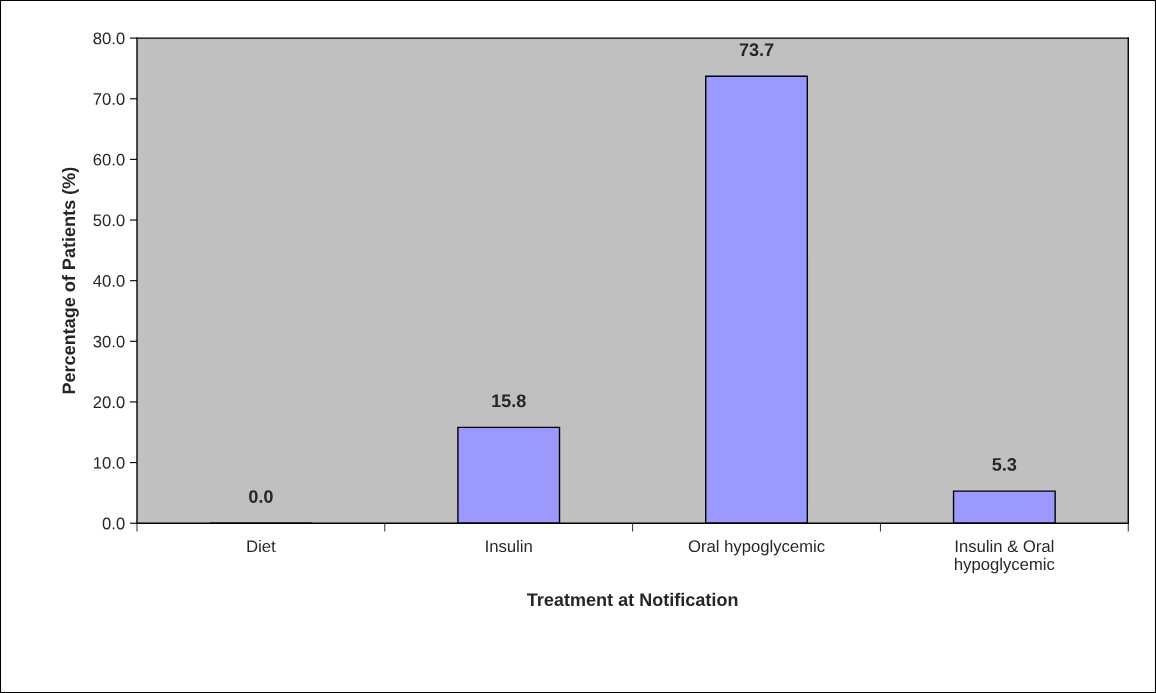  What do you see at coordinates (70, 280) in the screenshot?
I see `y-axis-title: Percentage of Patients (%)` at bounding box center [70, 280].